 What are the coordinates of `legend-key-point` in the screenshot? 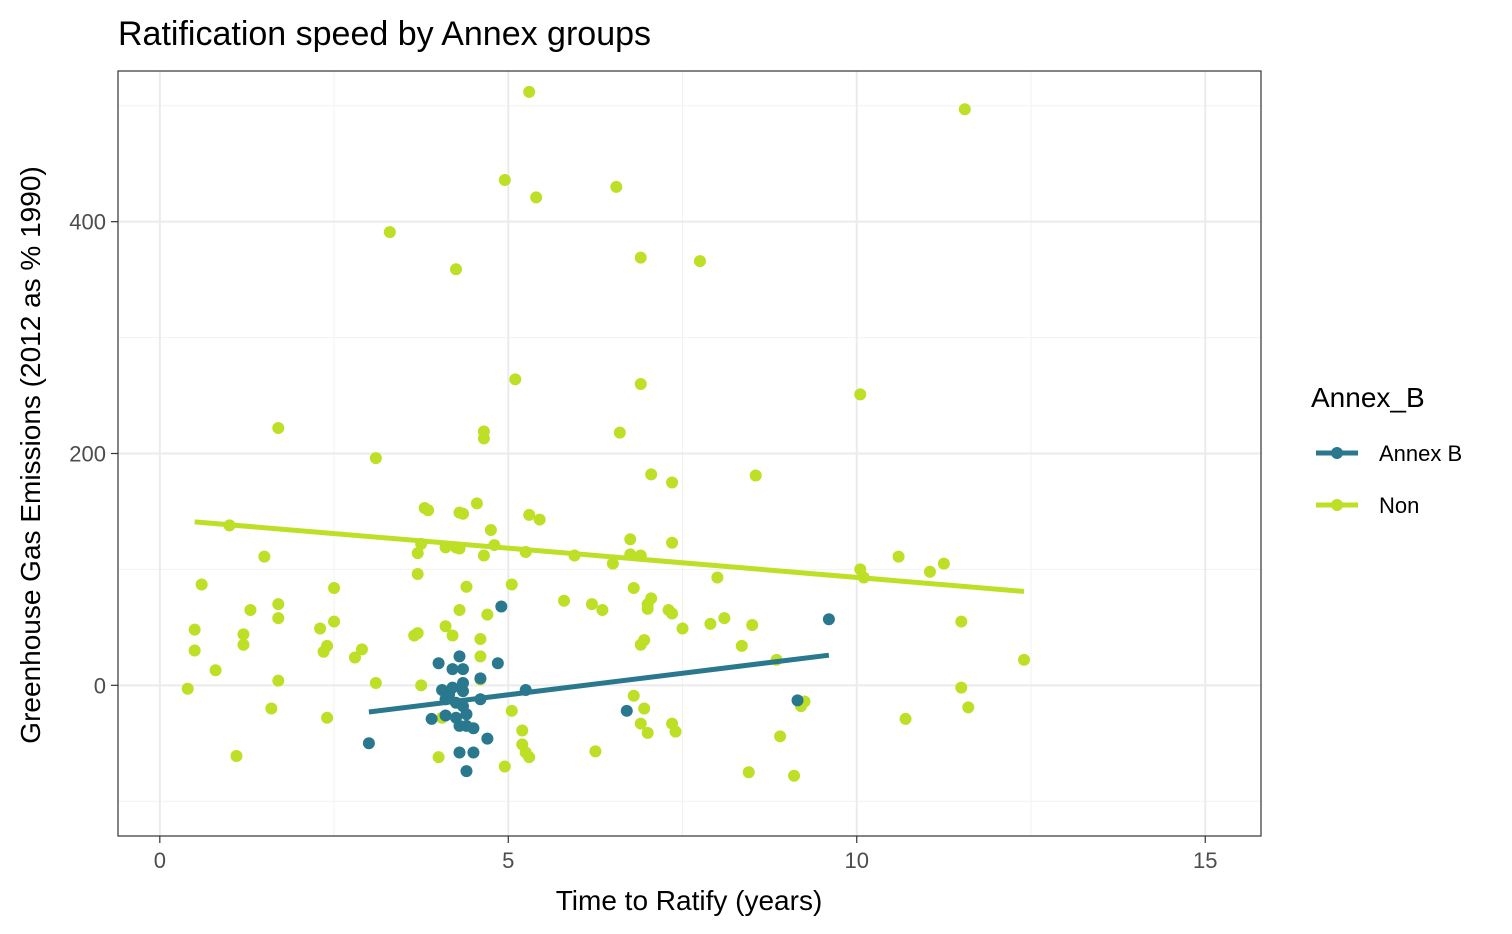 It's located at (1337, 505).